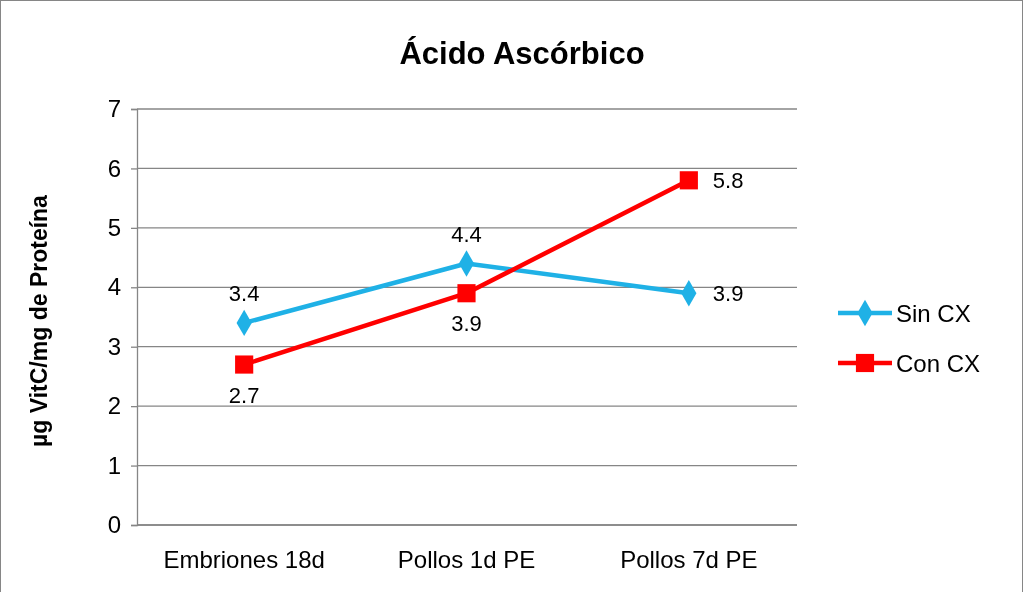  What do you see at coordinates (244, 293) in the screenshot?
I see `data-label: 3.4` at bounding box center [244, 293].